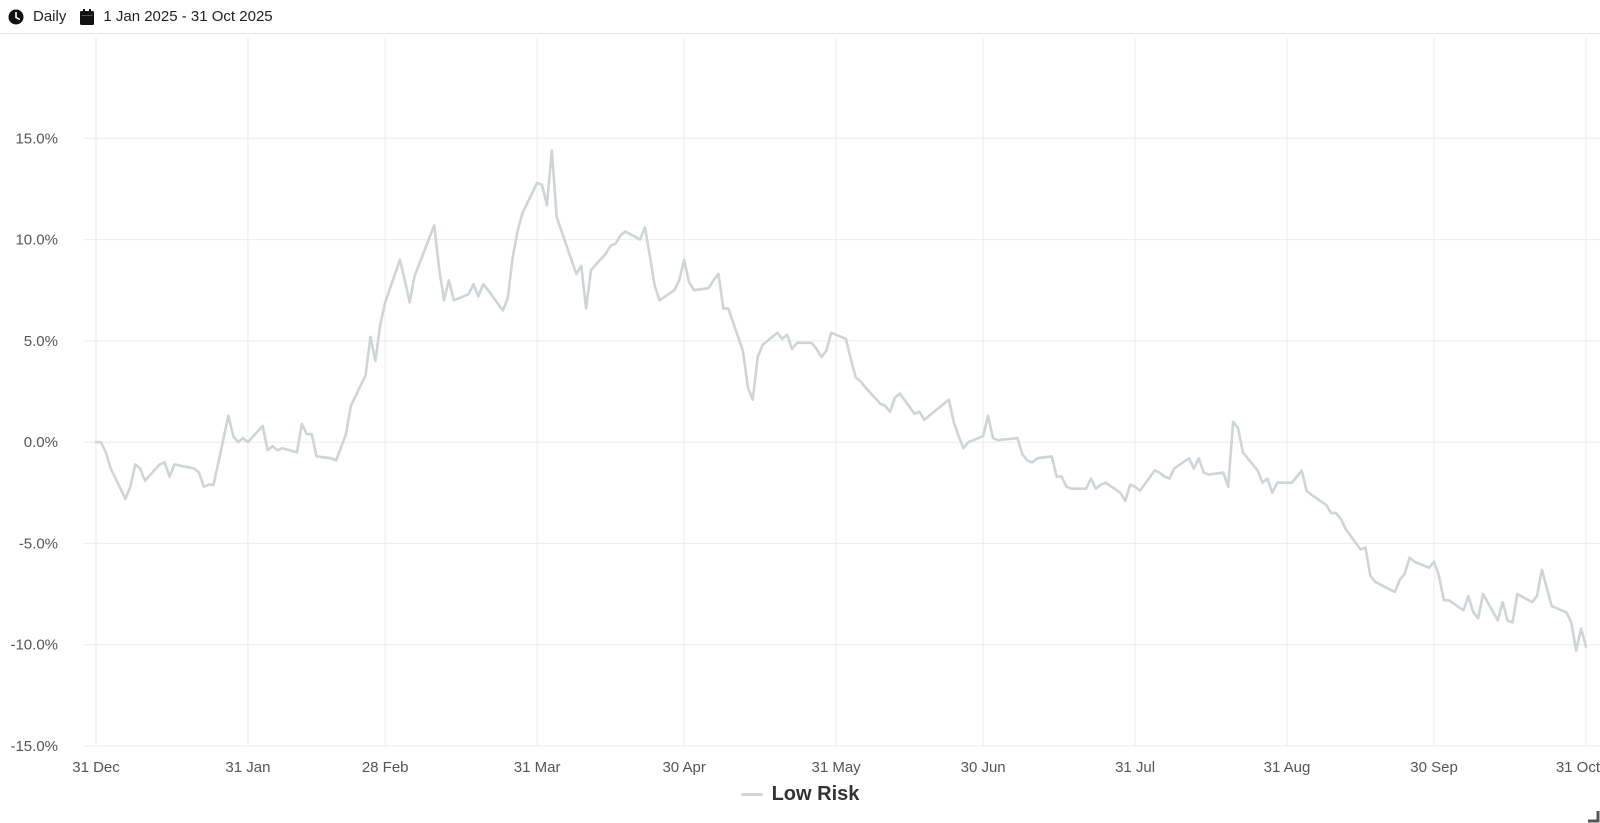 Image resolution: width=1600 pixels, height=823 pixels. Describe the element at coordinates (983, 767) in the screenshot. I see `x-tick-label: 30 Jun` at that location.